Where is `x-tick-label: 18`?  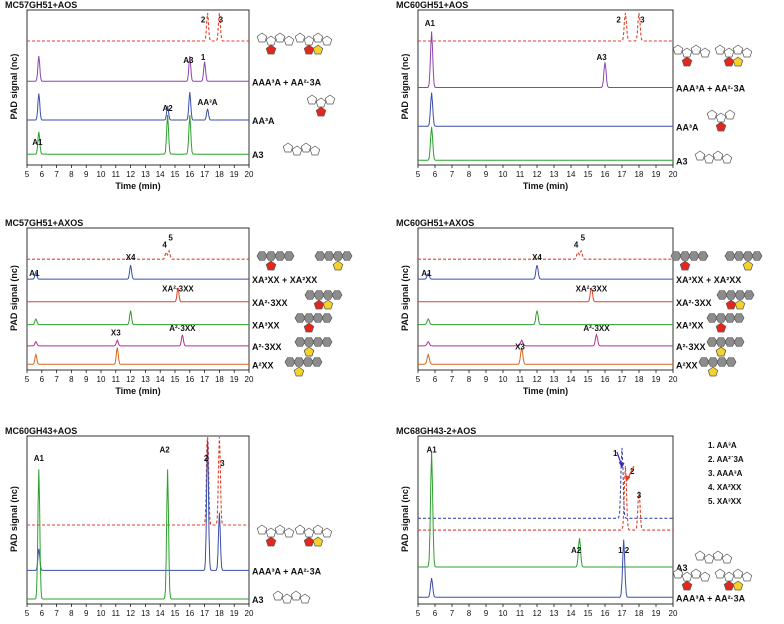
x-tick-label: 18 is located at coordinates (639, 174).